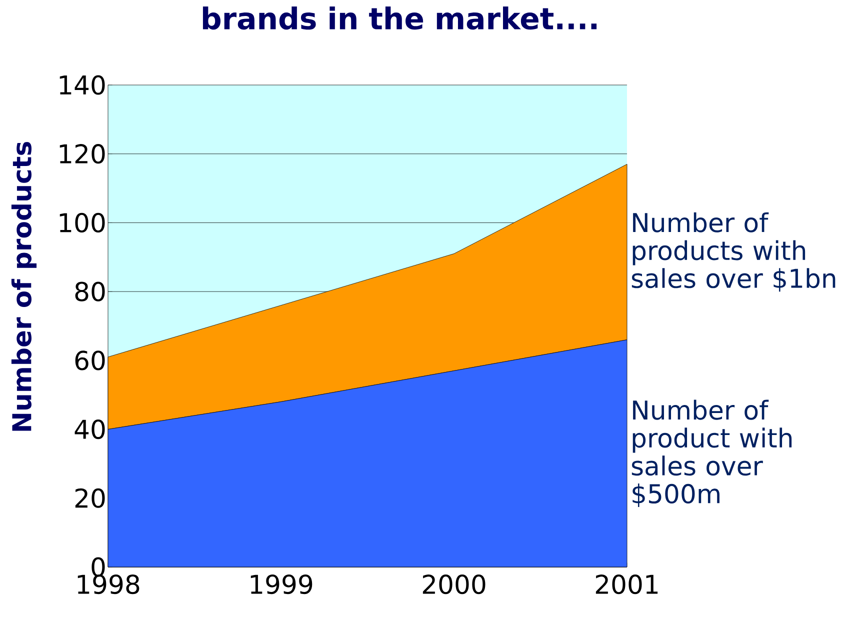 Image resolution: width=859 pixels, height=625 pixels. I want to click on y-tick-label: 120, so click(82, 154).